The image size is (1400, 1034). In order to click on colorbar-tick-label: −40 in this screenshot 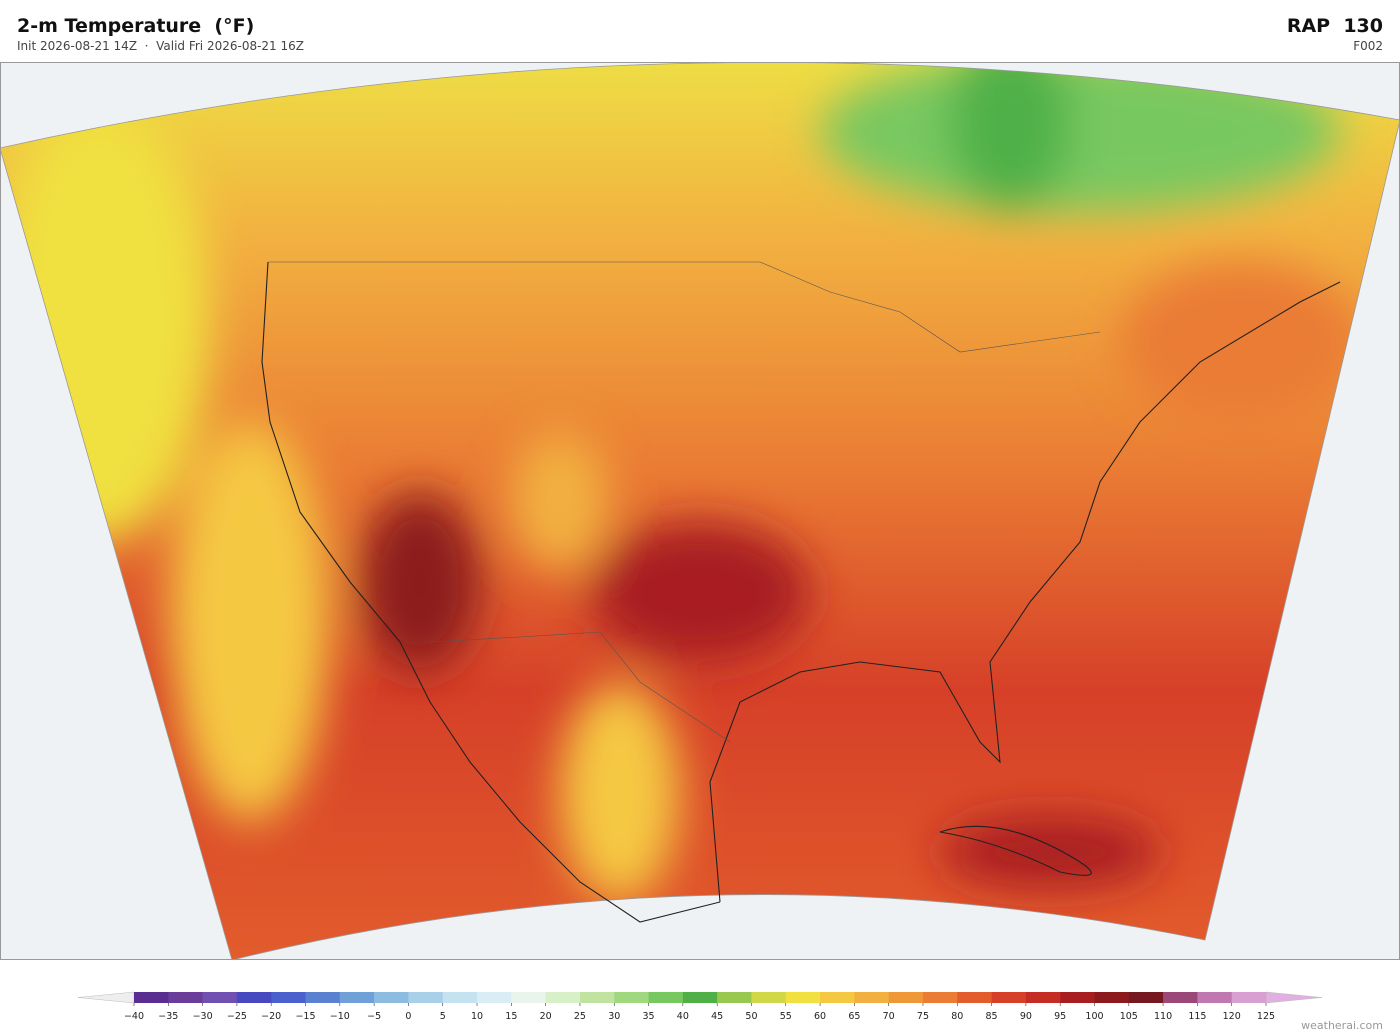, I will do `click(134, 1016)`.